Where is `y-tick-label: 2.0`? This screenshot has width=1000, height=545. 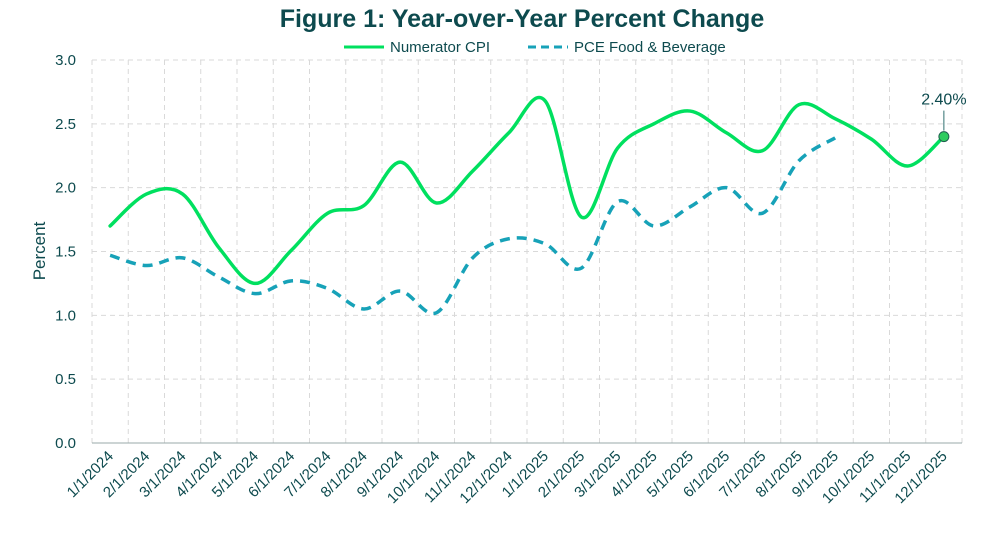
y-tick-label: 2.0 is located at coordinates (65, 188).